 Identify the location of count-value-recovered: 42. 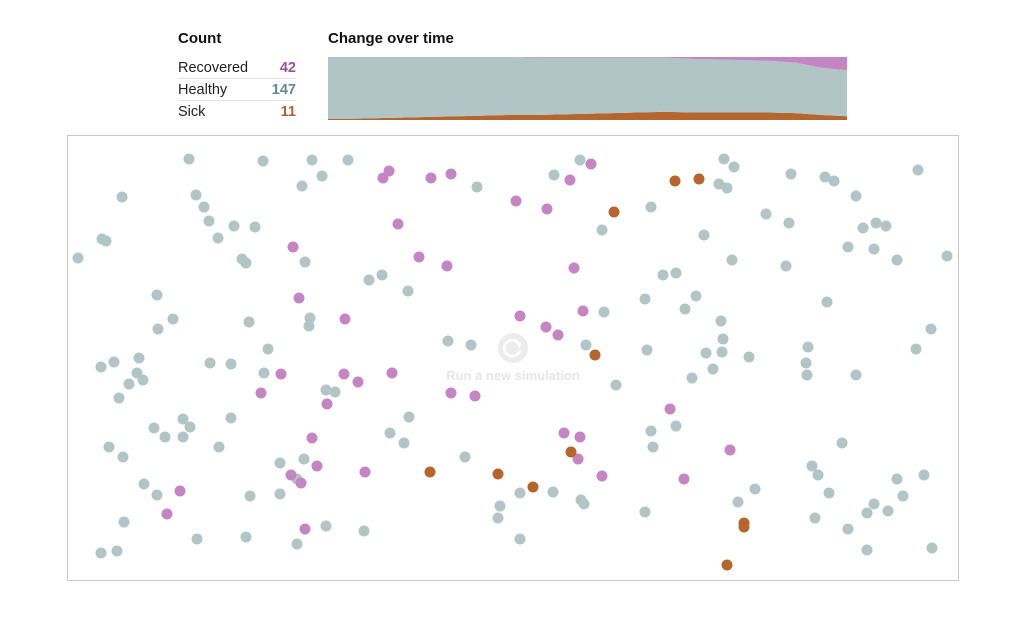
(287, 67).